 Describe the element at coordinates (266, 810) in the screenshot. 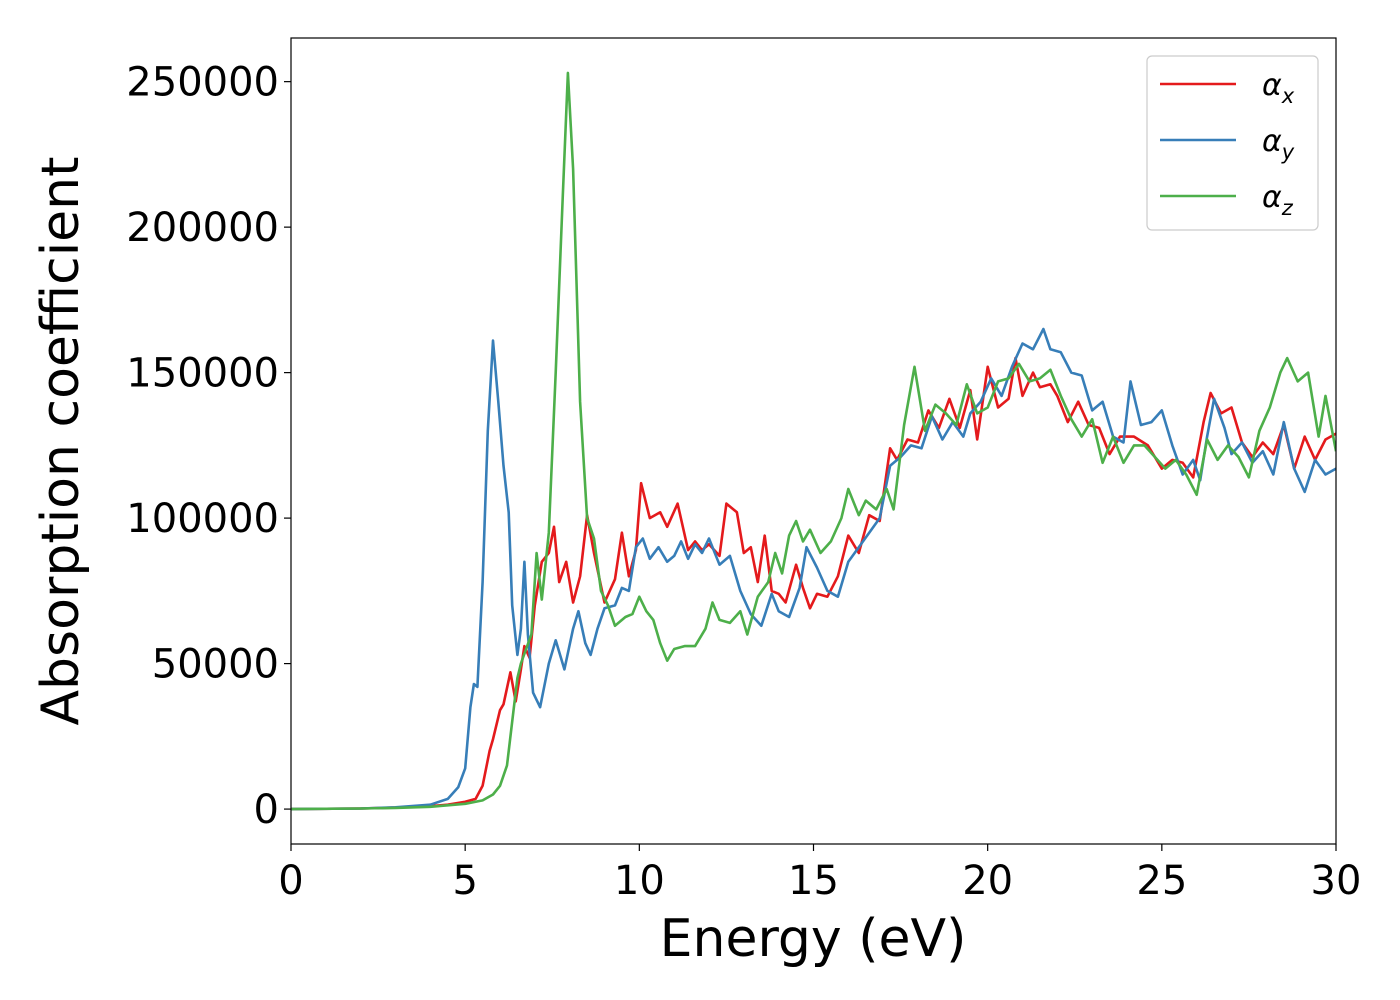

I see `y-tick-label: 0` at that location.